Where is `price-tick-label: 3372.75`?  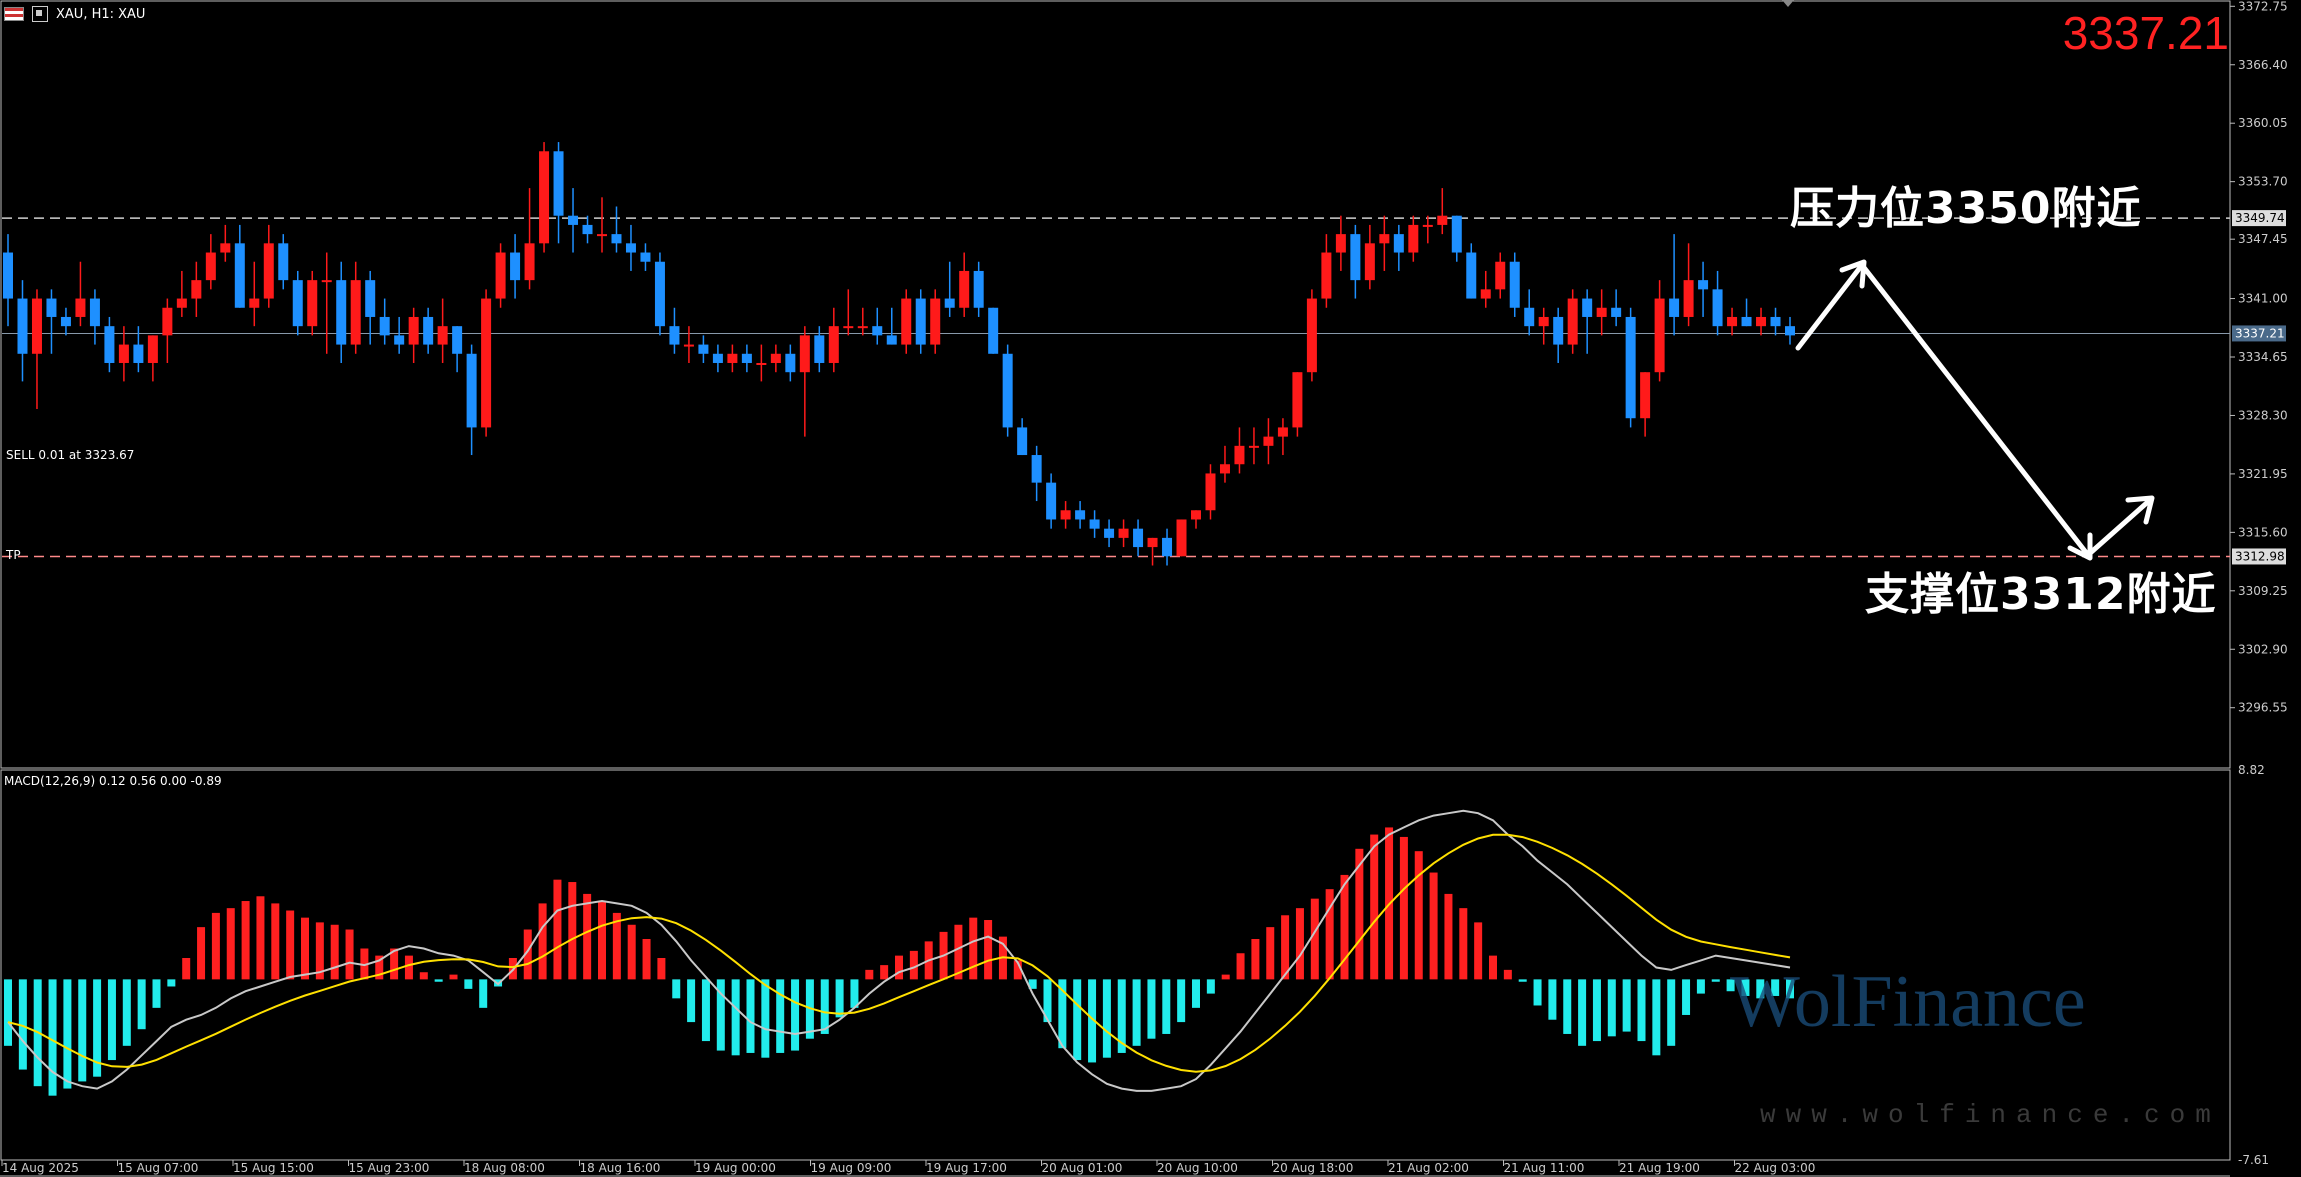
price-tick-label: 3372.75 is located at coordinates (2263, 6).